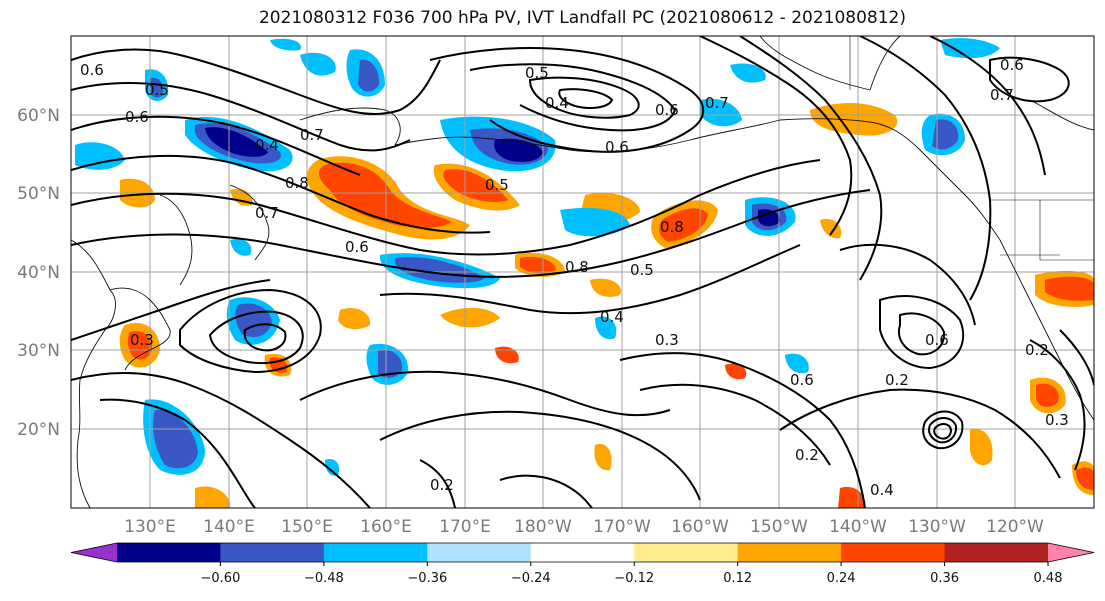 Image resolution: width=1105 pixels, height=601 pixels. Describe the element at coordinates (700, 527) in the screenshot. I see `lon-label: 160°W` at that location.